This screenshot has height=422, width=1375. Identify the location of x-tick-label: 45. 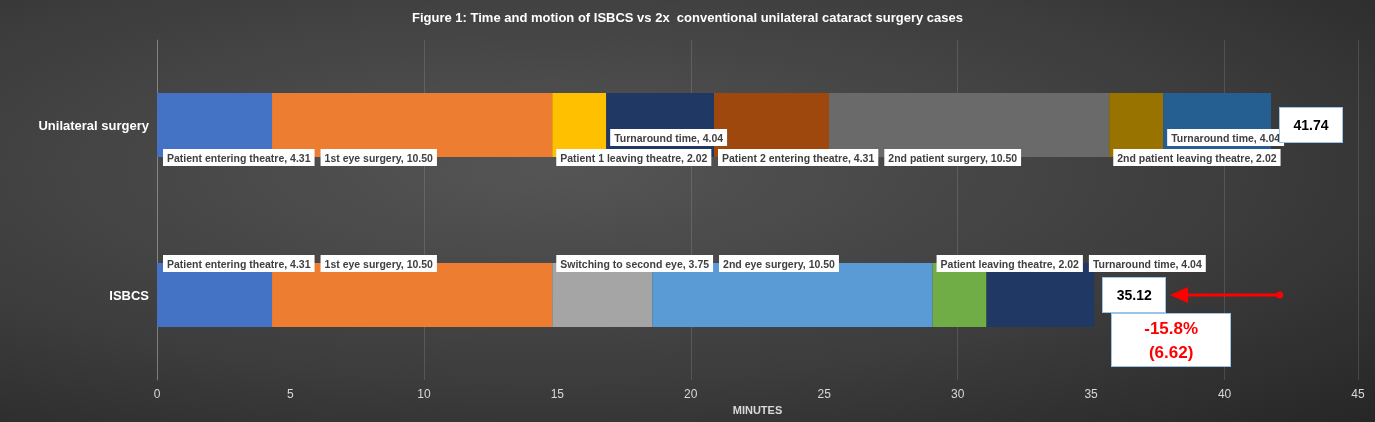
(1358, 394).